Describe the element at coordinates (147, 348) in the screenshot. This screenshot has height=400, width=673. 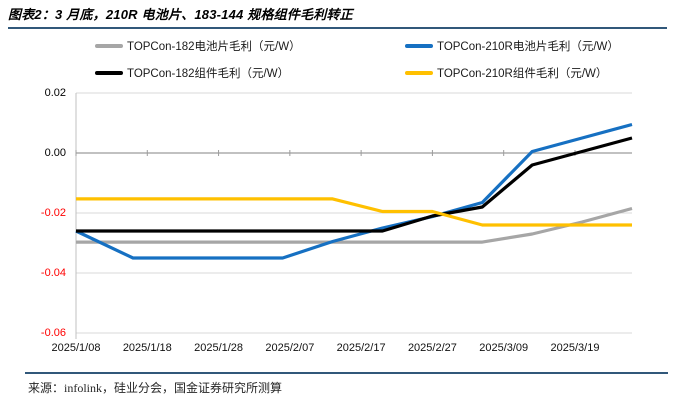
I see `x-axis-label: 2025/1/18` at that location.